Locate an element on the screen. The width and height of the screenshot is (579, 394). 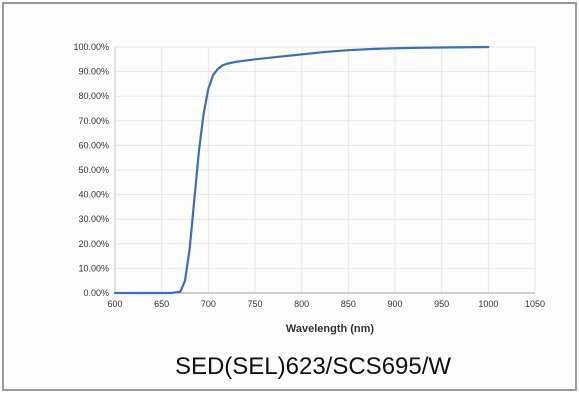
x-tick-labels: 600 650 700 750 800 850 900 950 1000 1050 is located at coordinates (326, 304).